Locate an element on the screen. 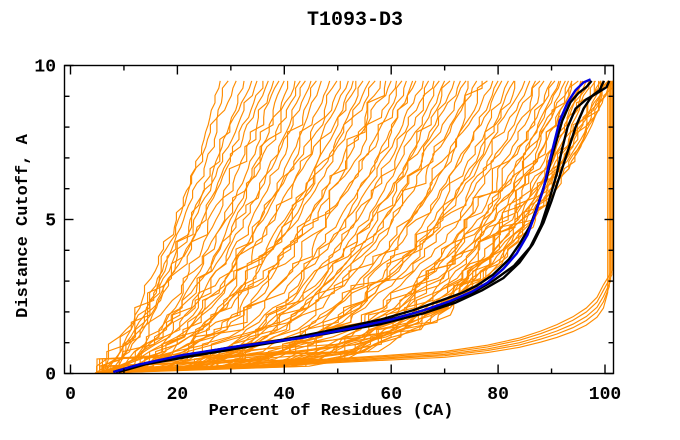  y-tick-label: 0 is located at coordinates (50, 376).